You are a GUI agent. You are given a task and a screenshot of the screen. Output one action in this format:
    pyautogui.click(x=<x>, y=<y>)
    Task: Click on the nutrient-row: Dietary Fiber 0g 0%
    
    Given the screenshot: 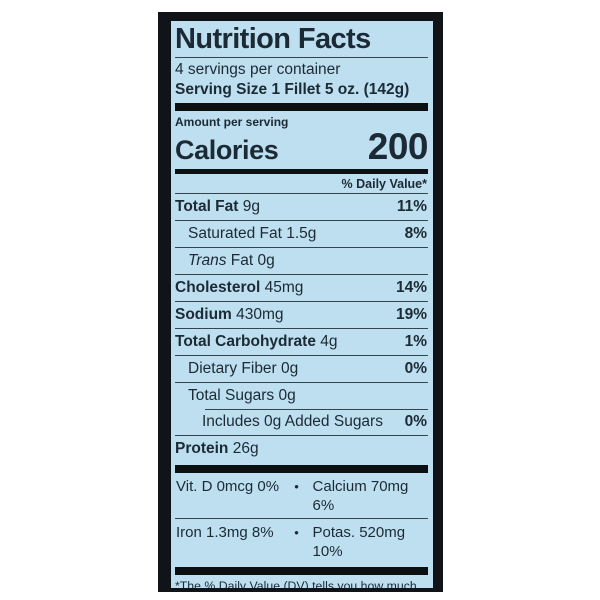 What is the action you would take?
    pyautogui.click(x=301, y=368)
    